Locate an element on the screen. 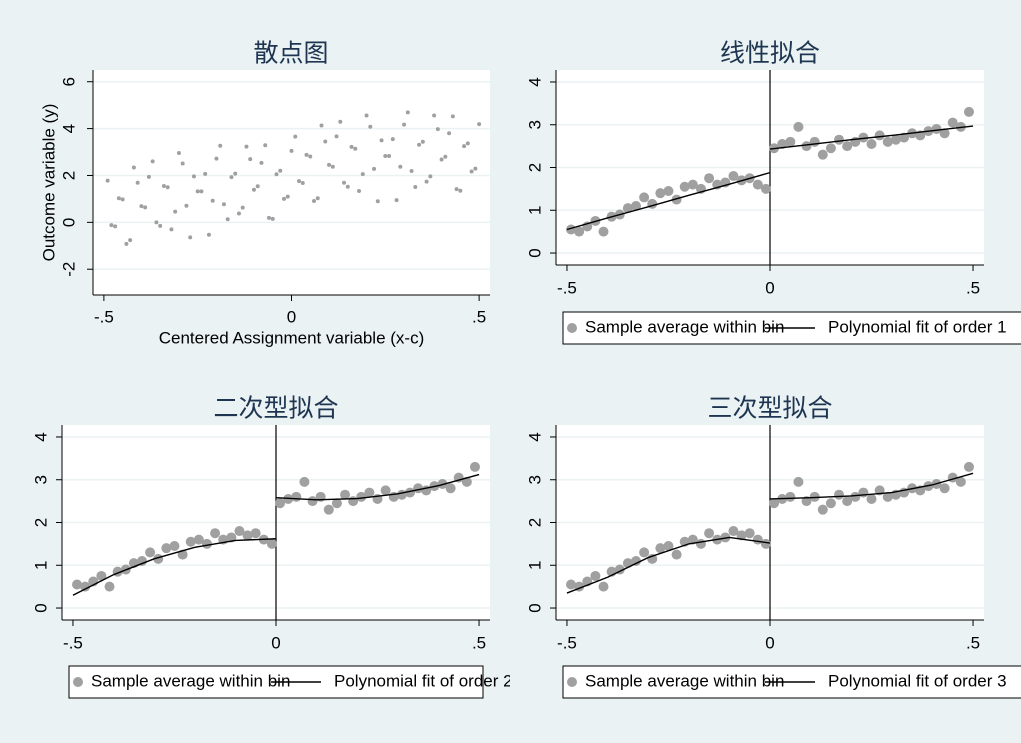 The image size is (1021, 743). x-axis-title: Centered Assignment variable (x-c) is located at coordinates (292, 337).